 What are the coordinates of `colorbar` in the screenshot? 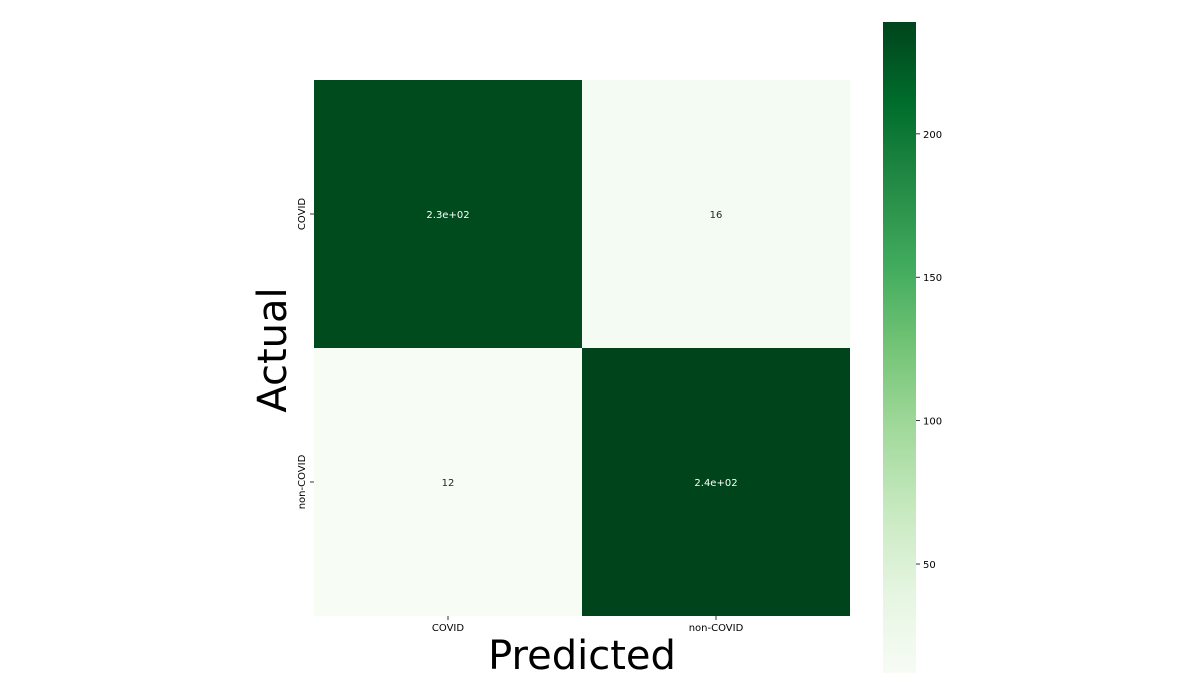 It's located at (899, 347).